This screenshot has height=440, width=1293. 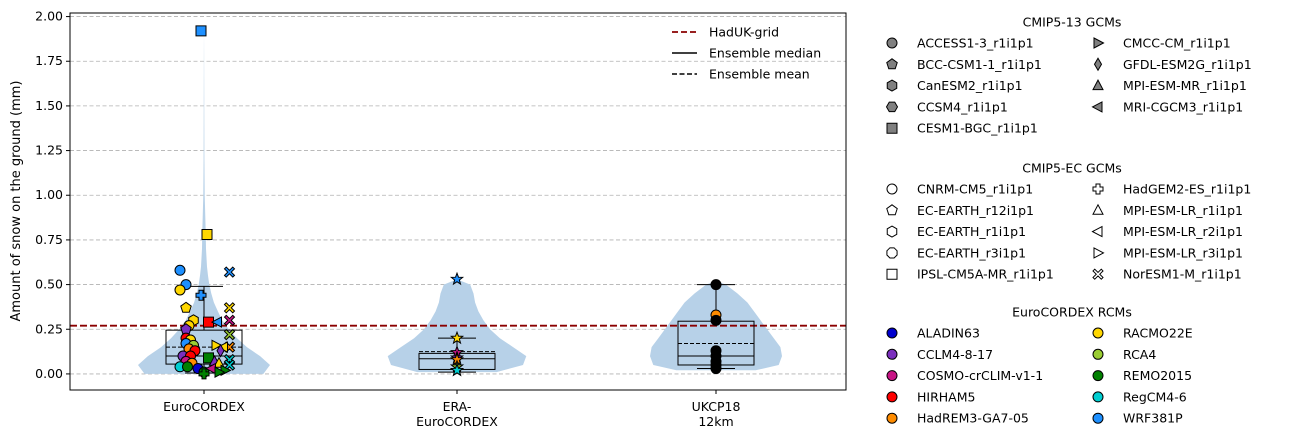 I want to click on y-tick-label: 0.50, so click(x=49, y=284).